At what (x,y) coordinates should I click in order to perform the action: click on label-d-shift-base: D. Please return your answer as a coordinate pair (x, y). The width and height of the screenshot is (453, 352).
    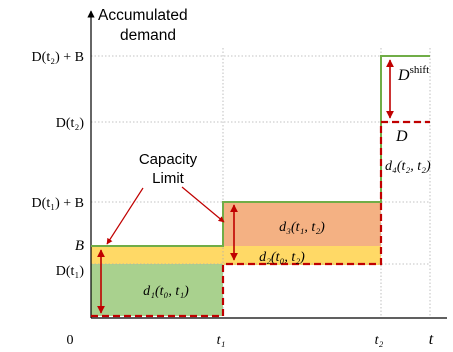
    Looking at the image, I should click on (403, 75).